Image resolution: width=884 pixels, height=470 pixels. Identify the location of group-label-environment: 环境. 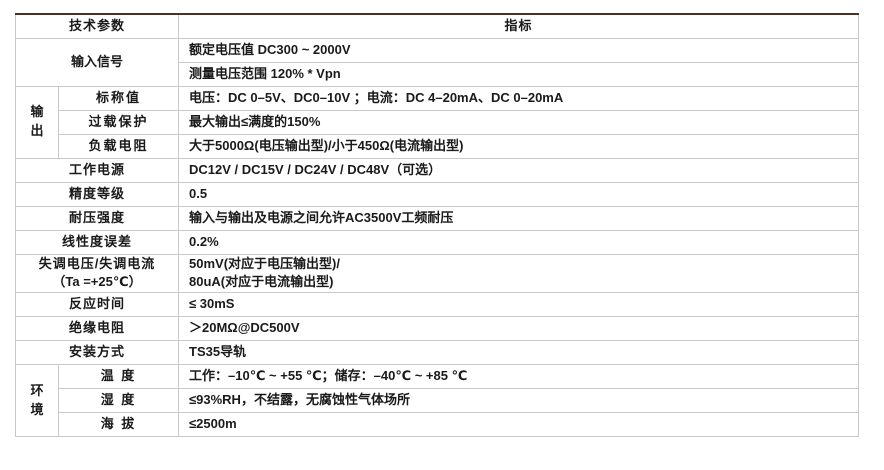
(37, 401).